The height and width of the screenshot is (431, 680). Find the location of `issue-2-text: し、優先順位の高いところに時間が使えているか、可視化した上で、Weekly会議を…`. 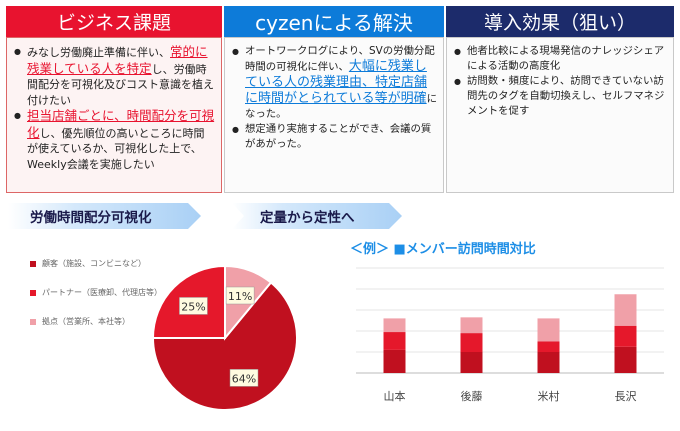

issue-2-text: し、優先順位の高いところに時間が使えているか、可視化した上で、Weekly会議を… is located at coordinates (116, 149).